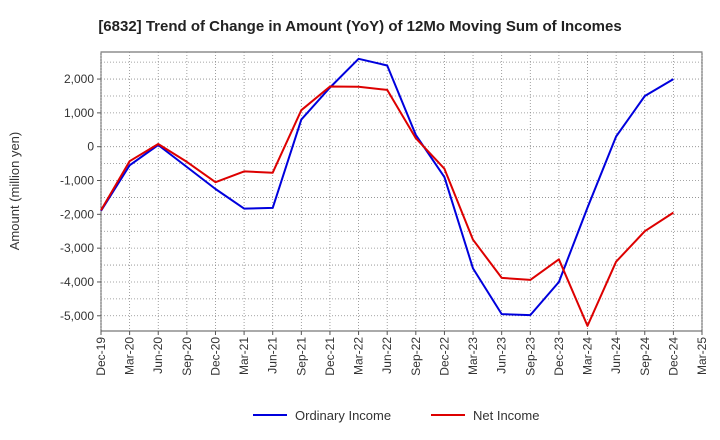  I want to click on y-tick-label: -3,000, so click(77, 248).